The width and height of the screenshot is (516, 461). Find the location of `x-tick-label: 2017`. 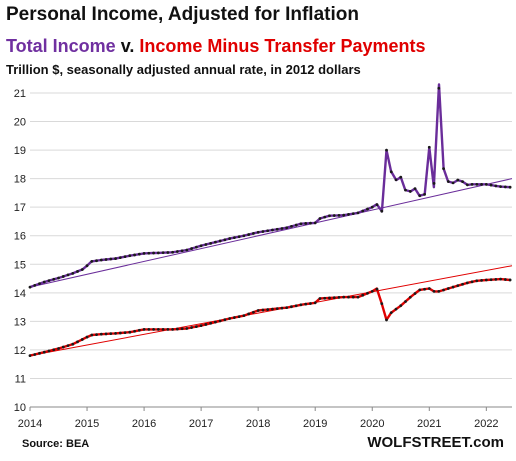

x-tick-label: 2017 is located at coordinates (201, 424).